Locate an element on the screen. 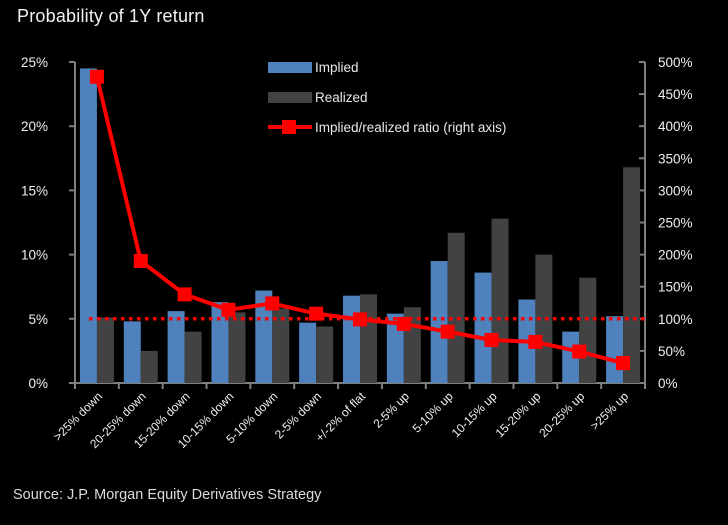 The height and width of the screenshot is (525, 728). left-axis-tick-label: 0% is located at coordinates (38, 383).